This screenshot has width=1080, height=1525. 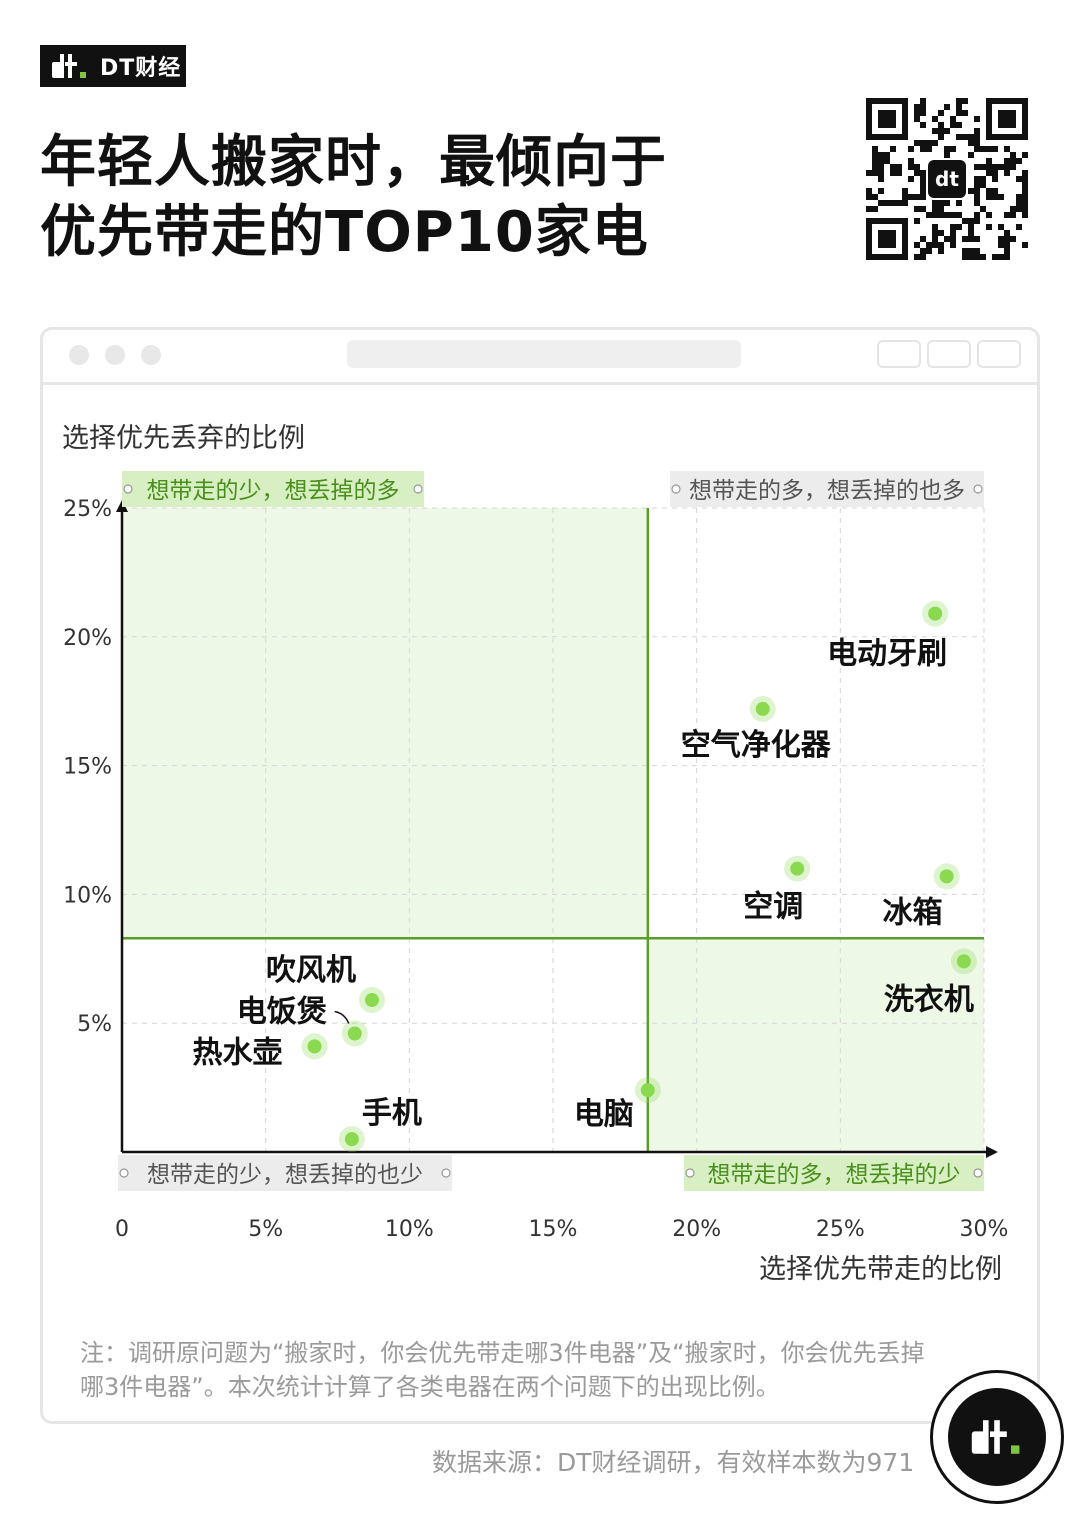 What do you see at coordinates (984, 1229) in the screenshot?
I see `x-tick-label: 30%` at bounding box center [984, 1229].